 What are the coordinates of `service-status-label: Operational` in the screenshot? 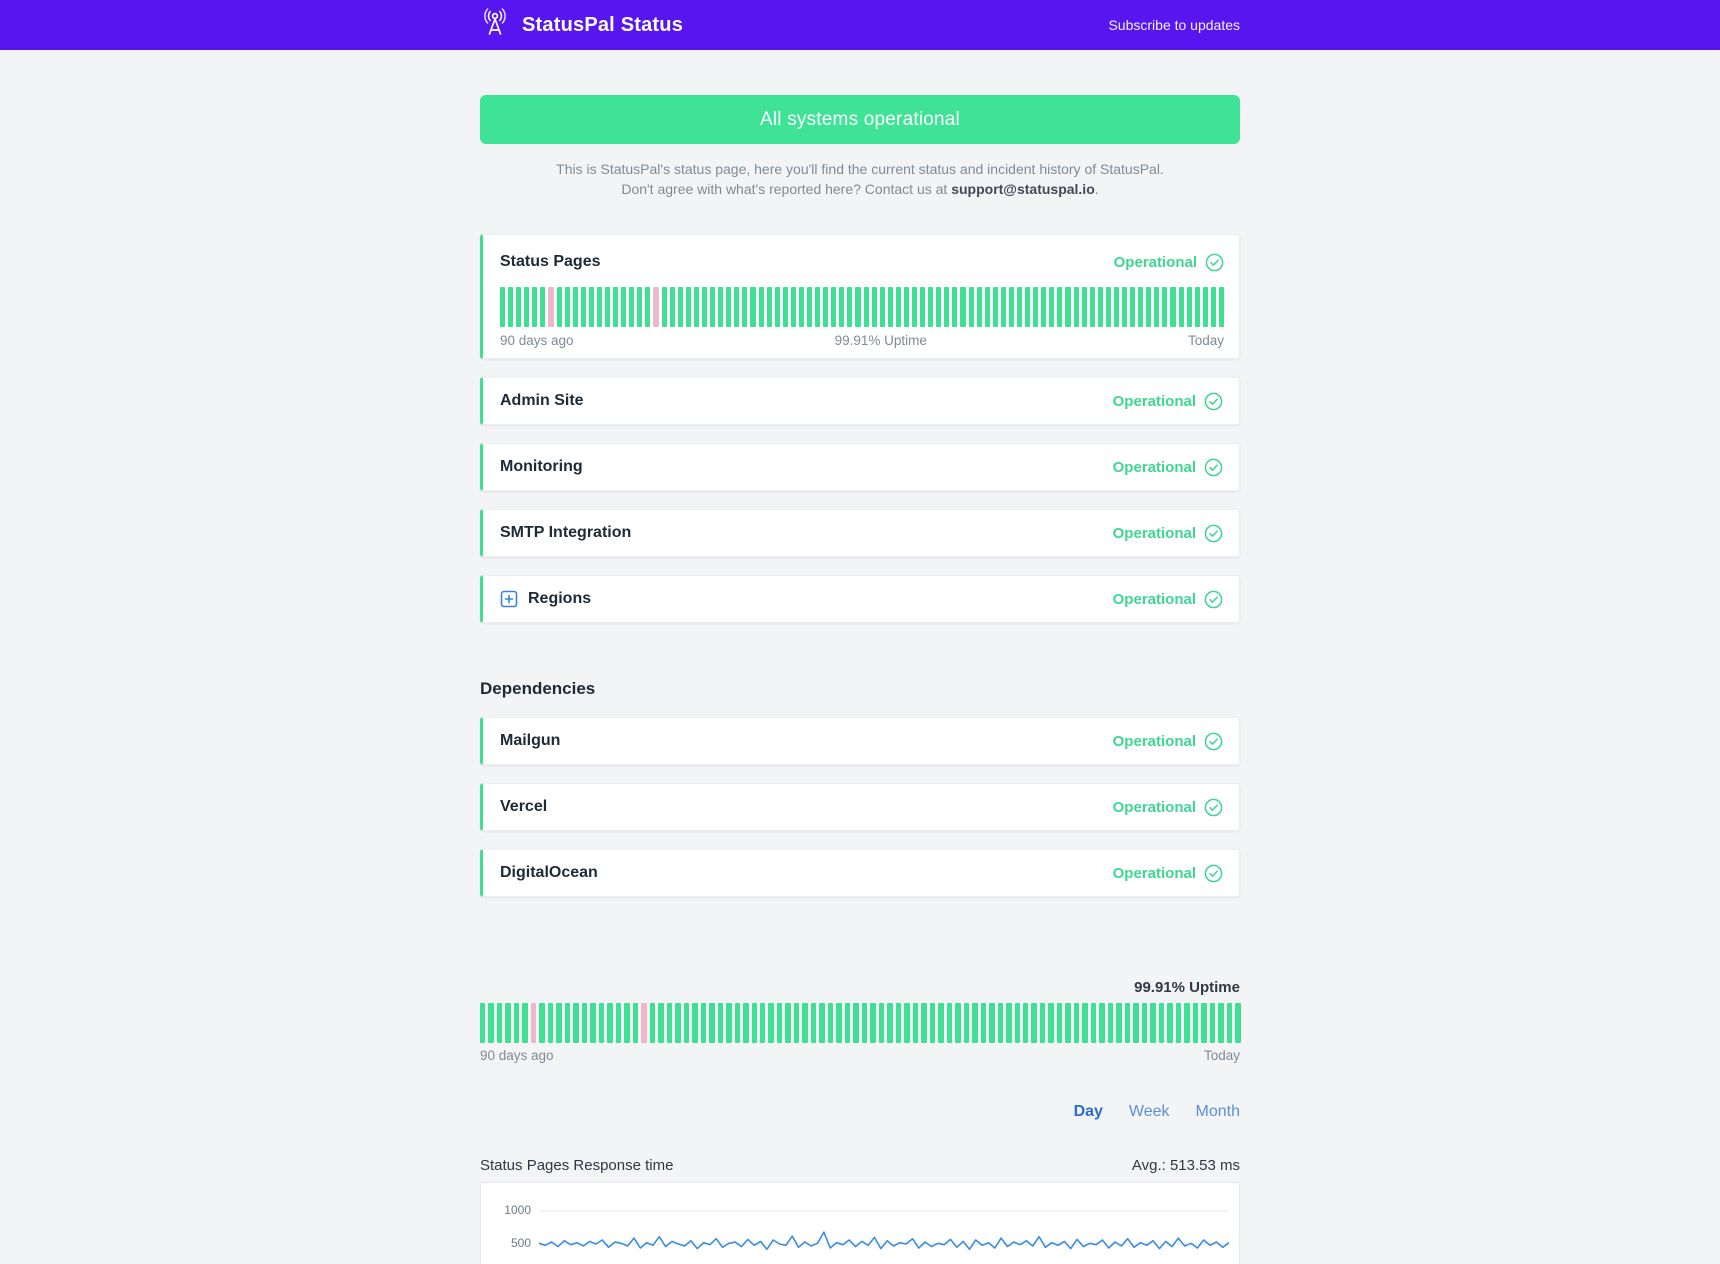 It's located at (1154, 599).